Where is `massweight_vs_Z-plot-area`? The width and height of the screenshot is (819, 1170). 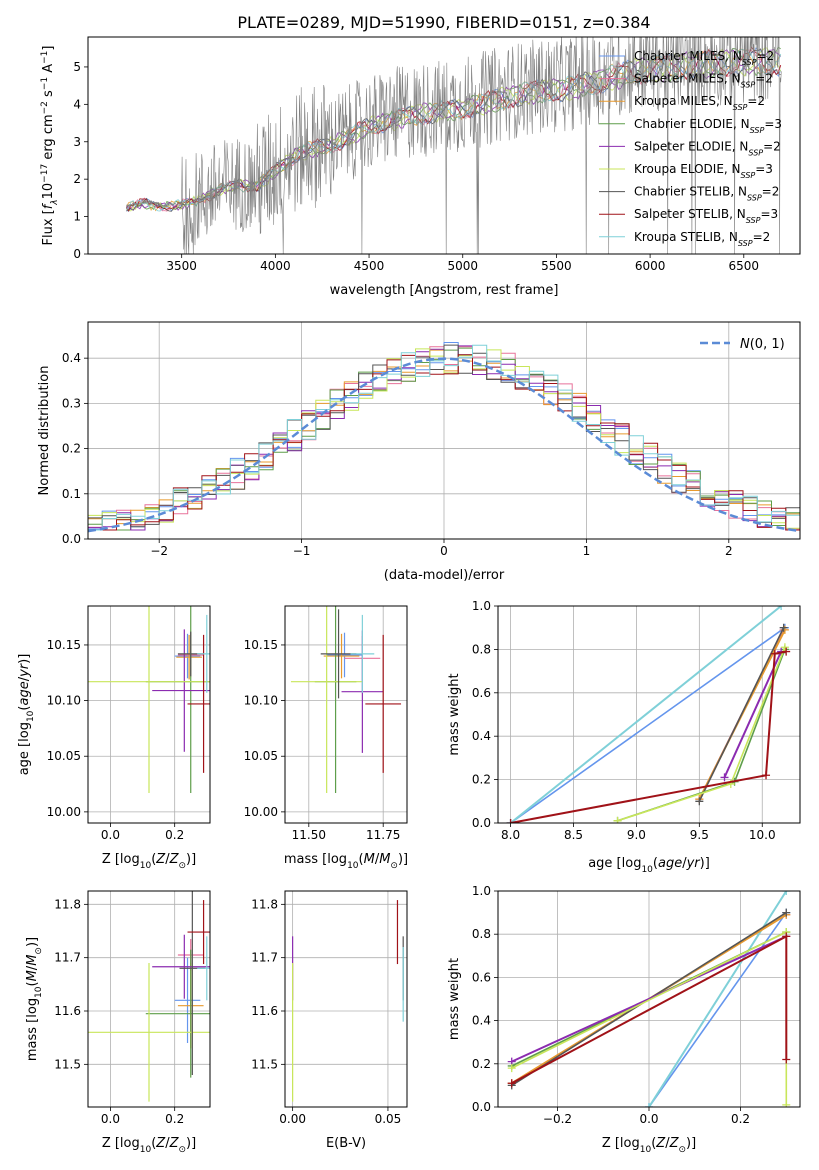
massweight_vs_Z-plot-area is located at coordinates (649, 999).